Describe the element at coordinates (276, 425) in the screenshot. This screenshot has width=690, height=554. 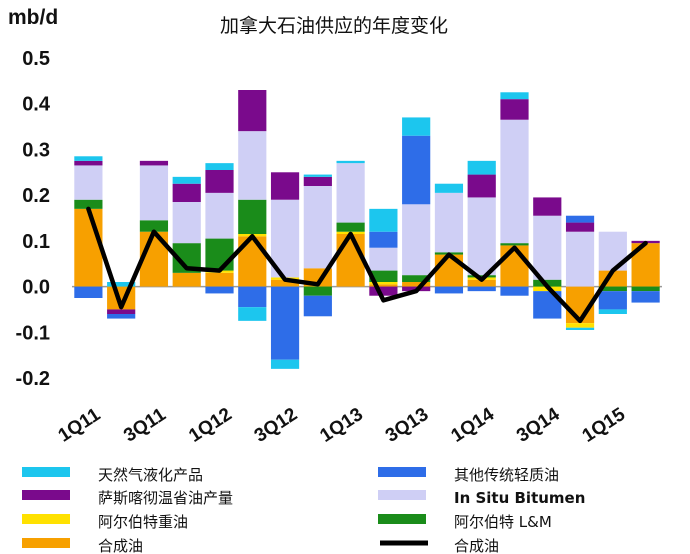
I see `x-tick-label: 3Q12` at that location.